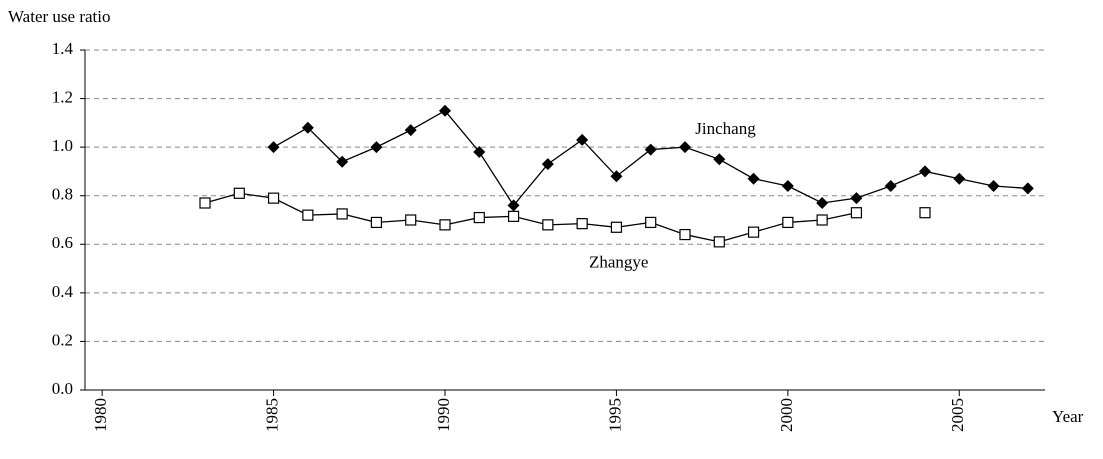  I want to click on y-tick-label: 0.0, so click(62, 388).